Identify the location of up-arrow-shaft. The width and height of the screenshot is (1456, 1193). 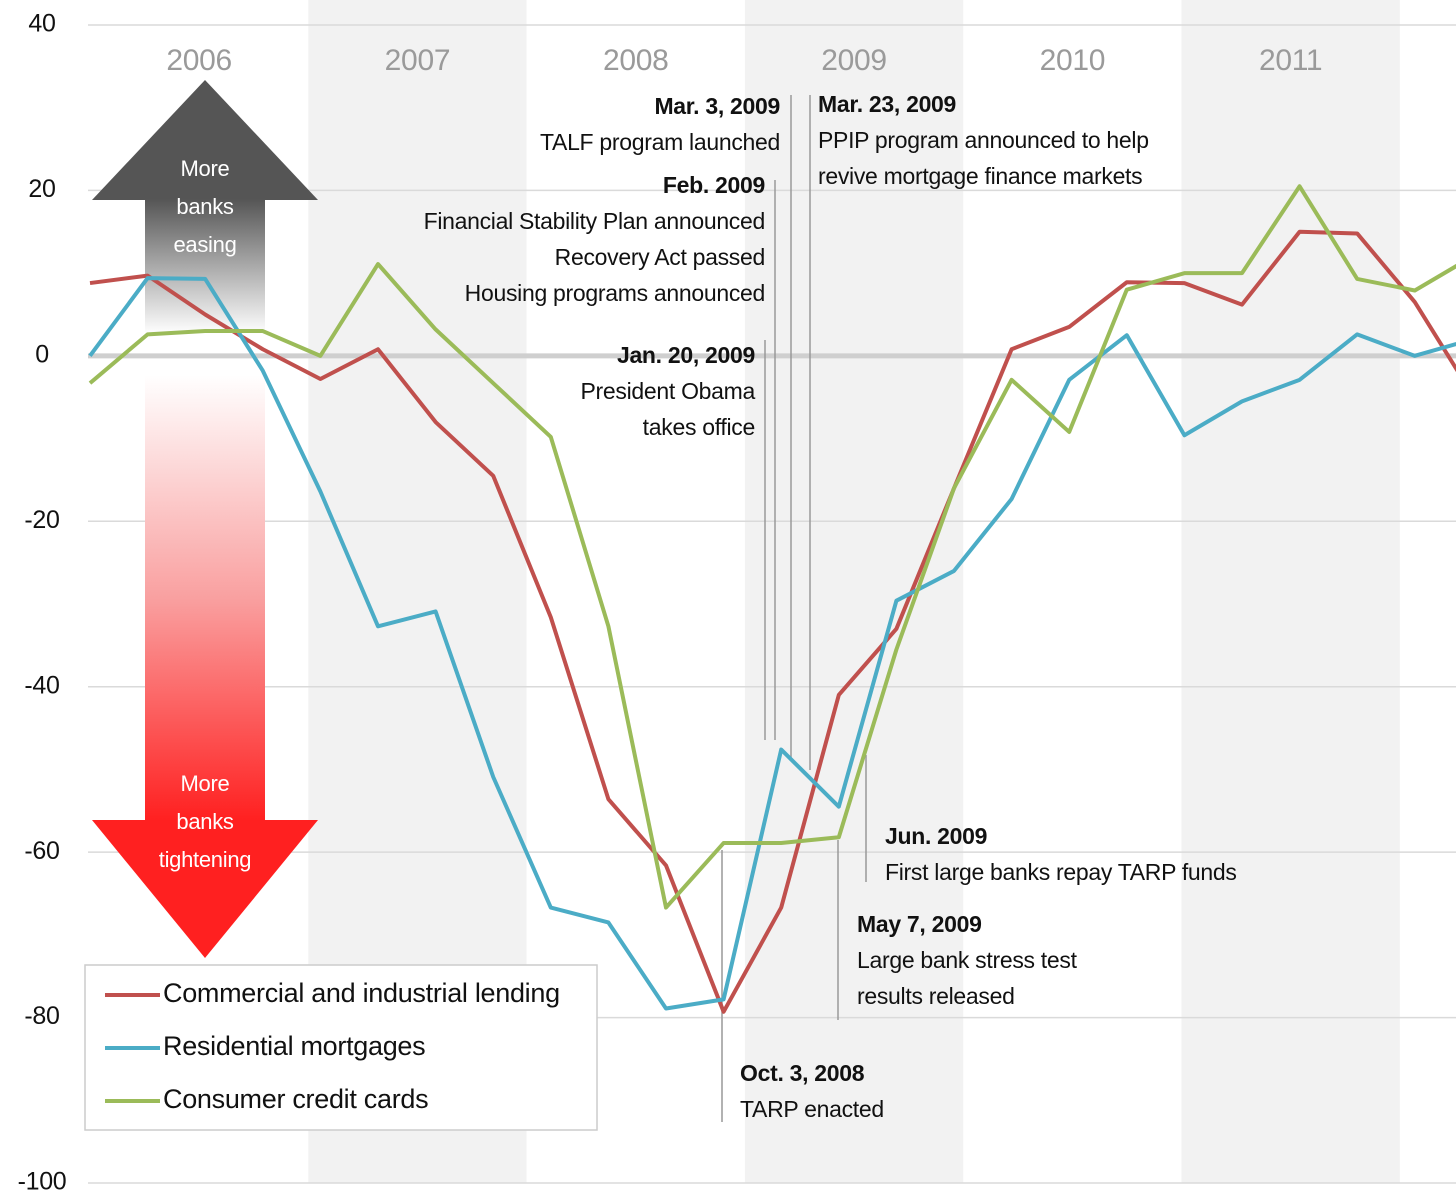
(205, 266).